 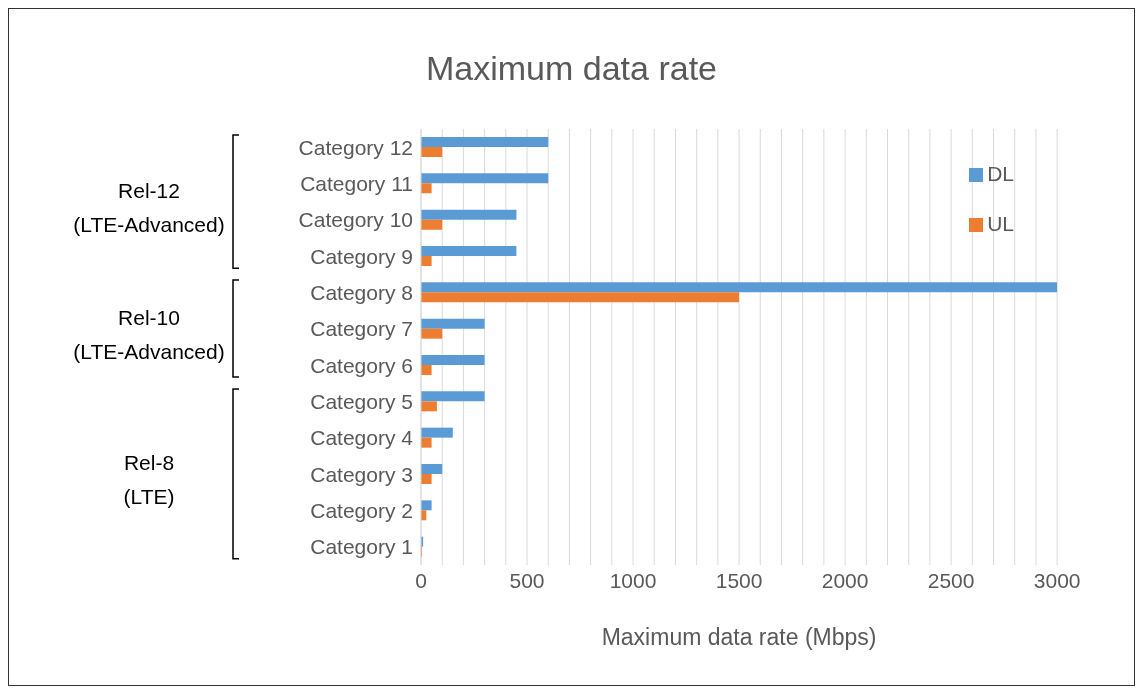 I want to click on y-tick-label: Category 7, so click(x=361, y=329).